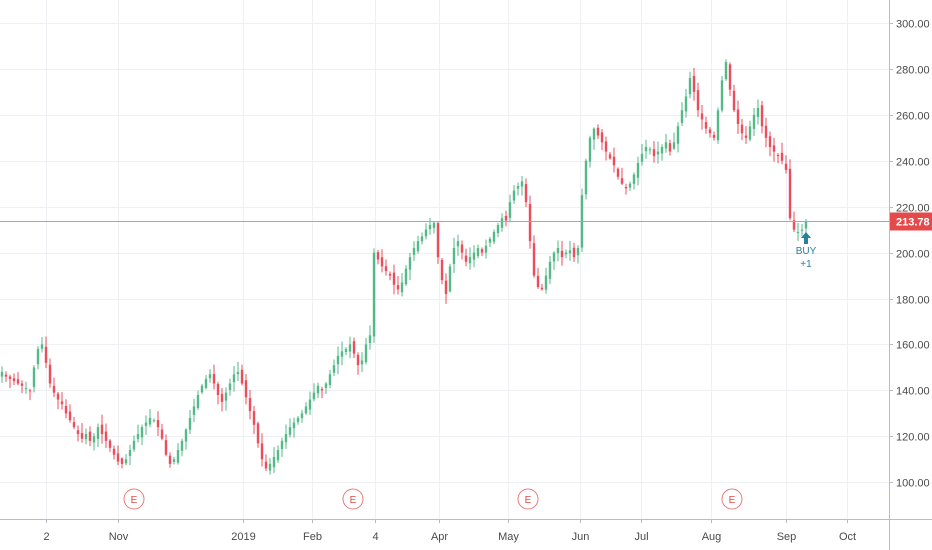  What do you see at coordinates (913, 255) in the screenshot?
I see `price-tick-label: 200.00` at bounding box center [913, 255].